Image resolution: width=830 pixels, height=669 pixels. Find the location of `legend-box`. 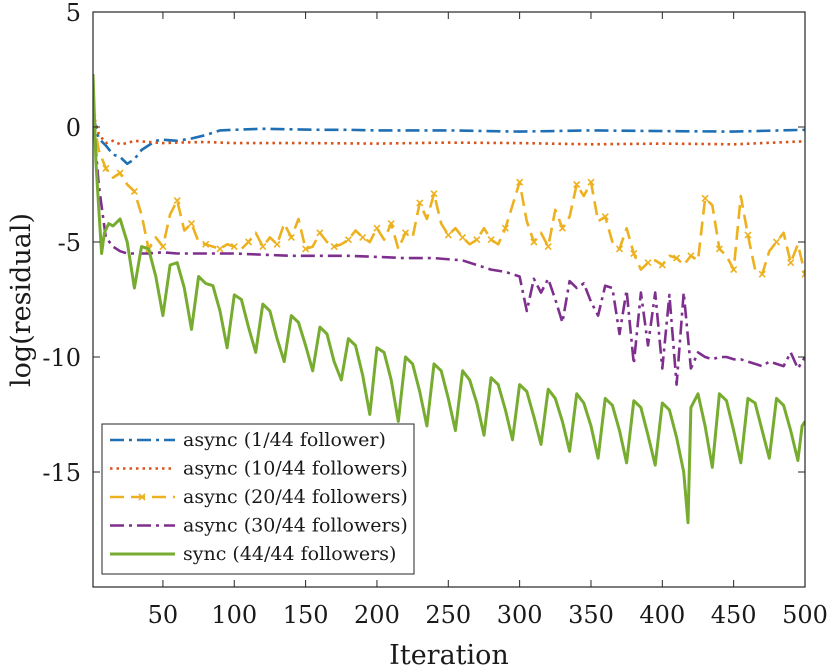

legend-box is located at coordinates (258, 499).